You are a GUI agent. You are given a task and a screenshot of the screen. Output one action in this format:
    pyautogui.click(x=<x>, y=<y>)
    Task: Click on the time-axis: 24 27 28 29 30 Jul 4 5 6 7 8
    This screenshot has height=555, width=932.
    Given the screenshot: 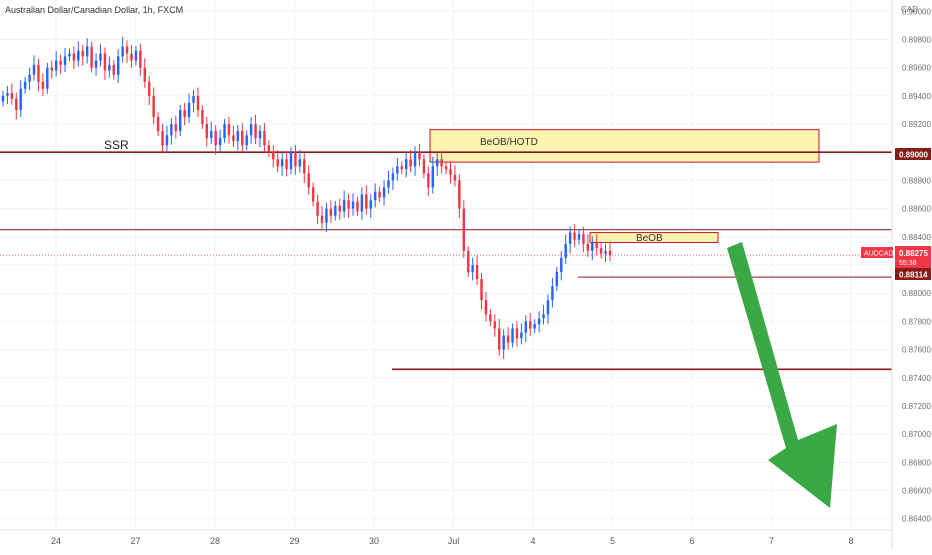 What is the action you would take?
    pyautogui.click(x=452, y=541)
    